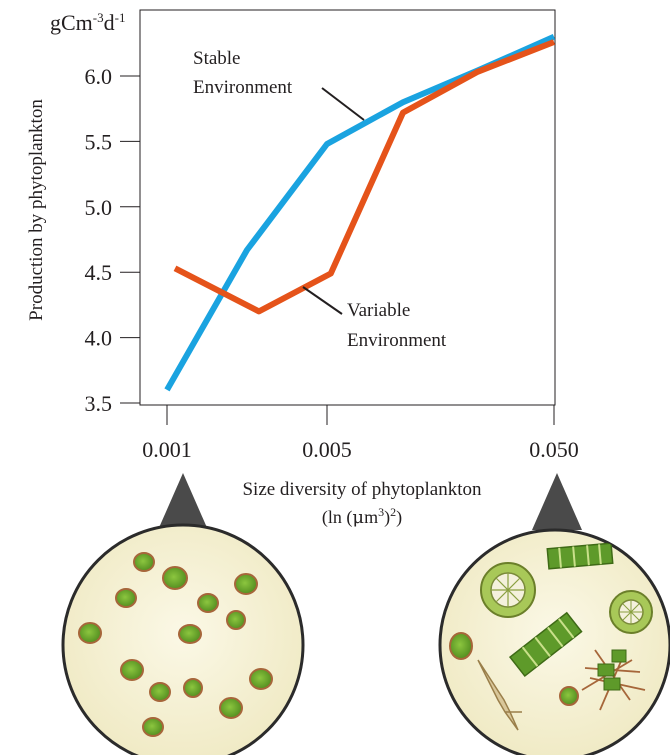 Image resolution: width=670 pixels, height=755 pixels. I want to click on y-tick-label: 5.5, so click(99, 141).